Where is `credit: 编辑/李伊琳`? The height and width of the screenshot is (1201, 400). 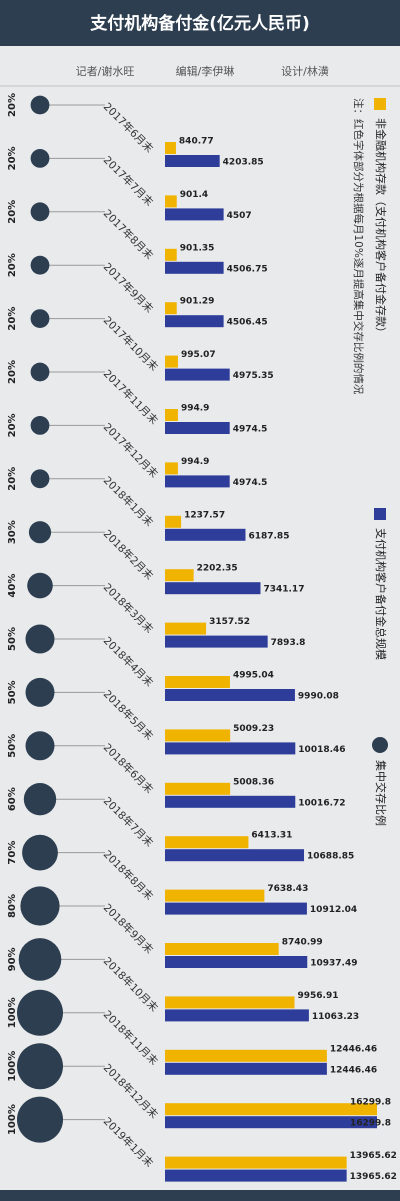
credit: 编辑/李伊琳 is located at coordinates (205, 71).